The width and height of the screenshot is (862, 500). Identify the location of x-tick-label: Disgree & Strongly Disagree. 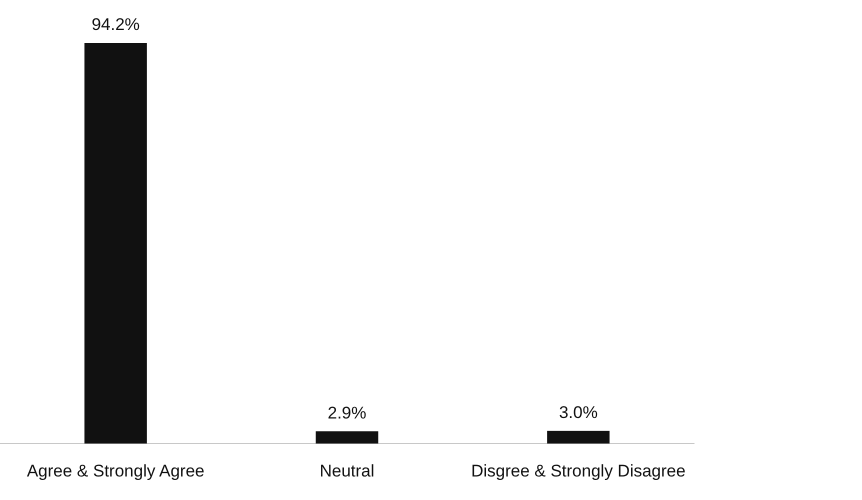
(578, 470).